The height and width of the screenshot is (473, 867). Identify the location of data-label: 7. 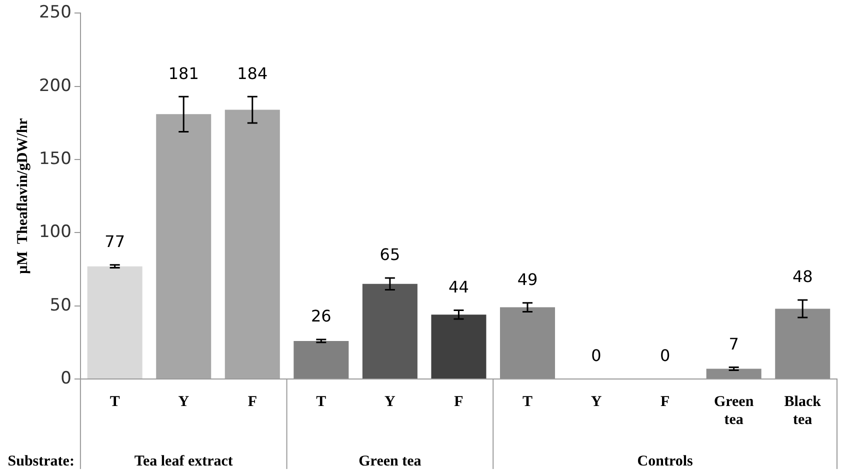
(733, 344).